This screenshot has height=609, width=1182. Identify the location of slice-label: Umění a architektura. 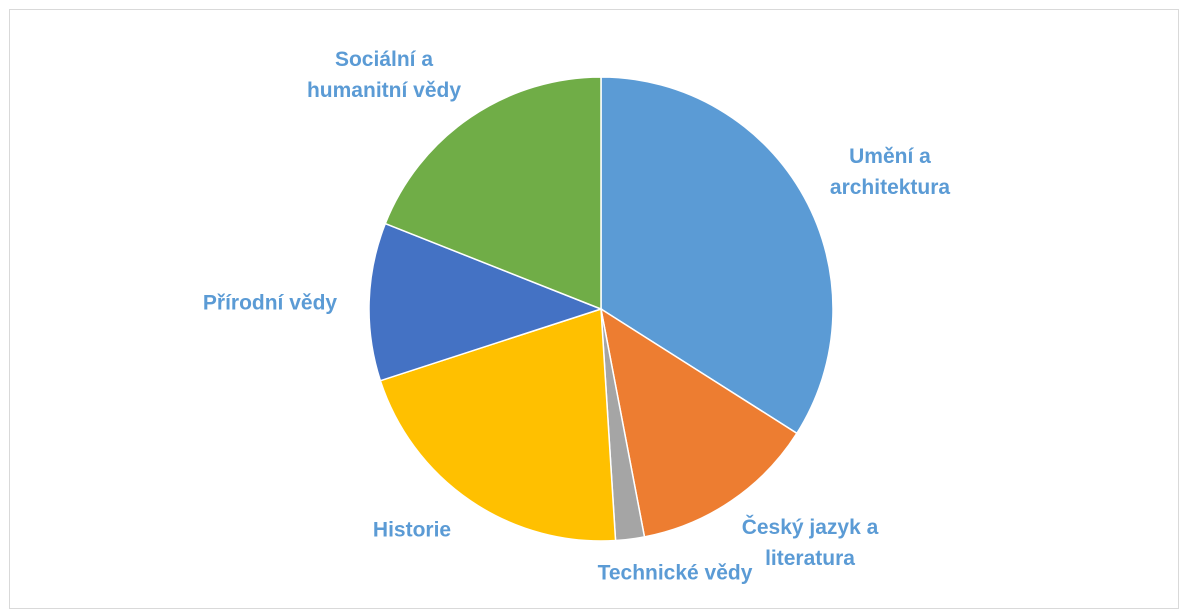
(890, 172).